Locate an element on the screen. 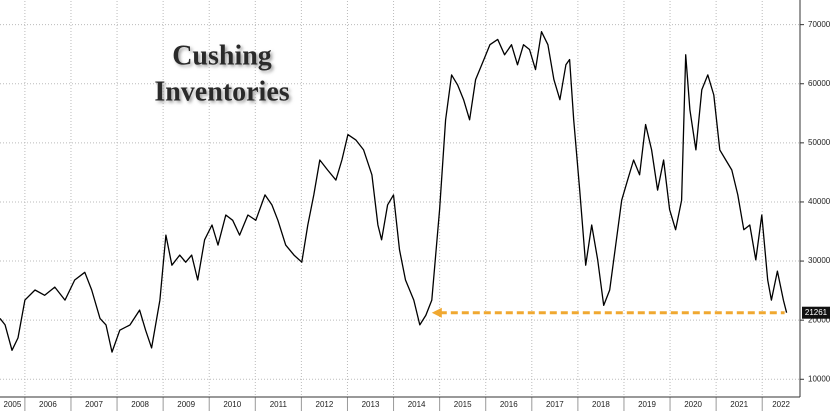 This screenshot has width=831, height=411. x-tick-label: 2016 is located at coordinates (509, 404).